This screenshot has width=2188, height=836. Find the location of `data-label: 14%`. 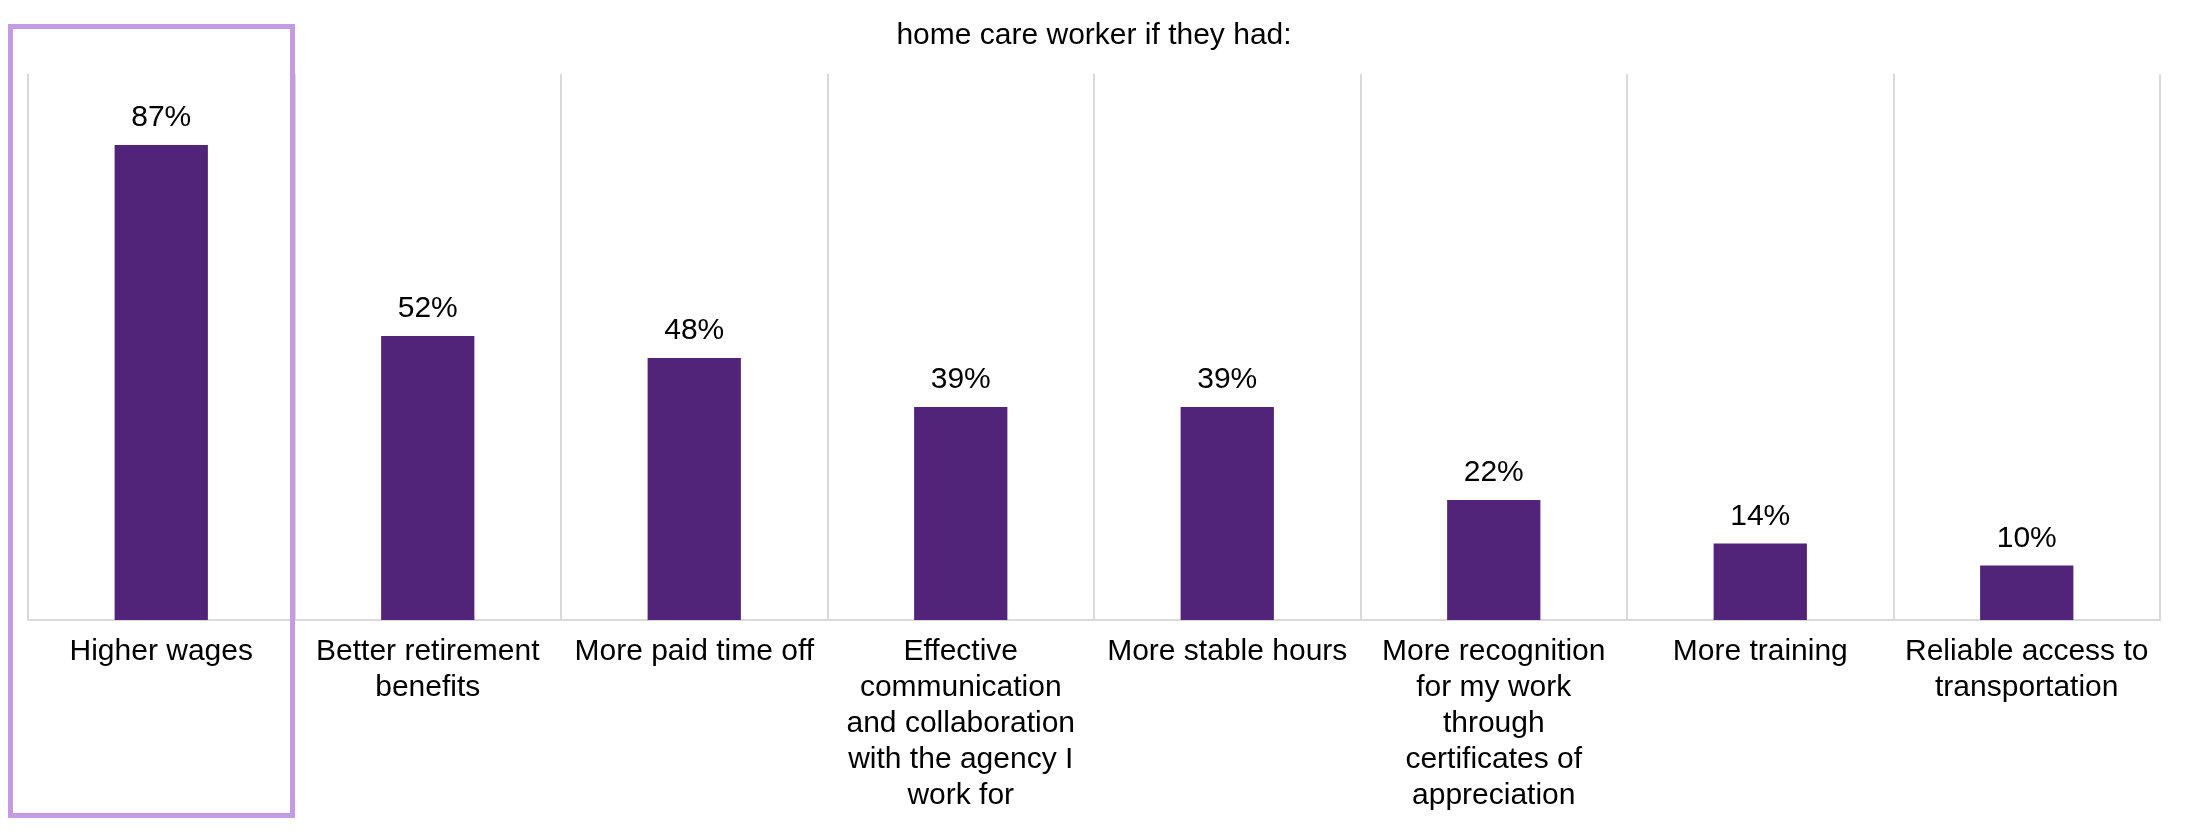

data-label: 14% is located at coordinates (1760, 514).